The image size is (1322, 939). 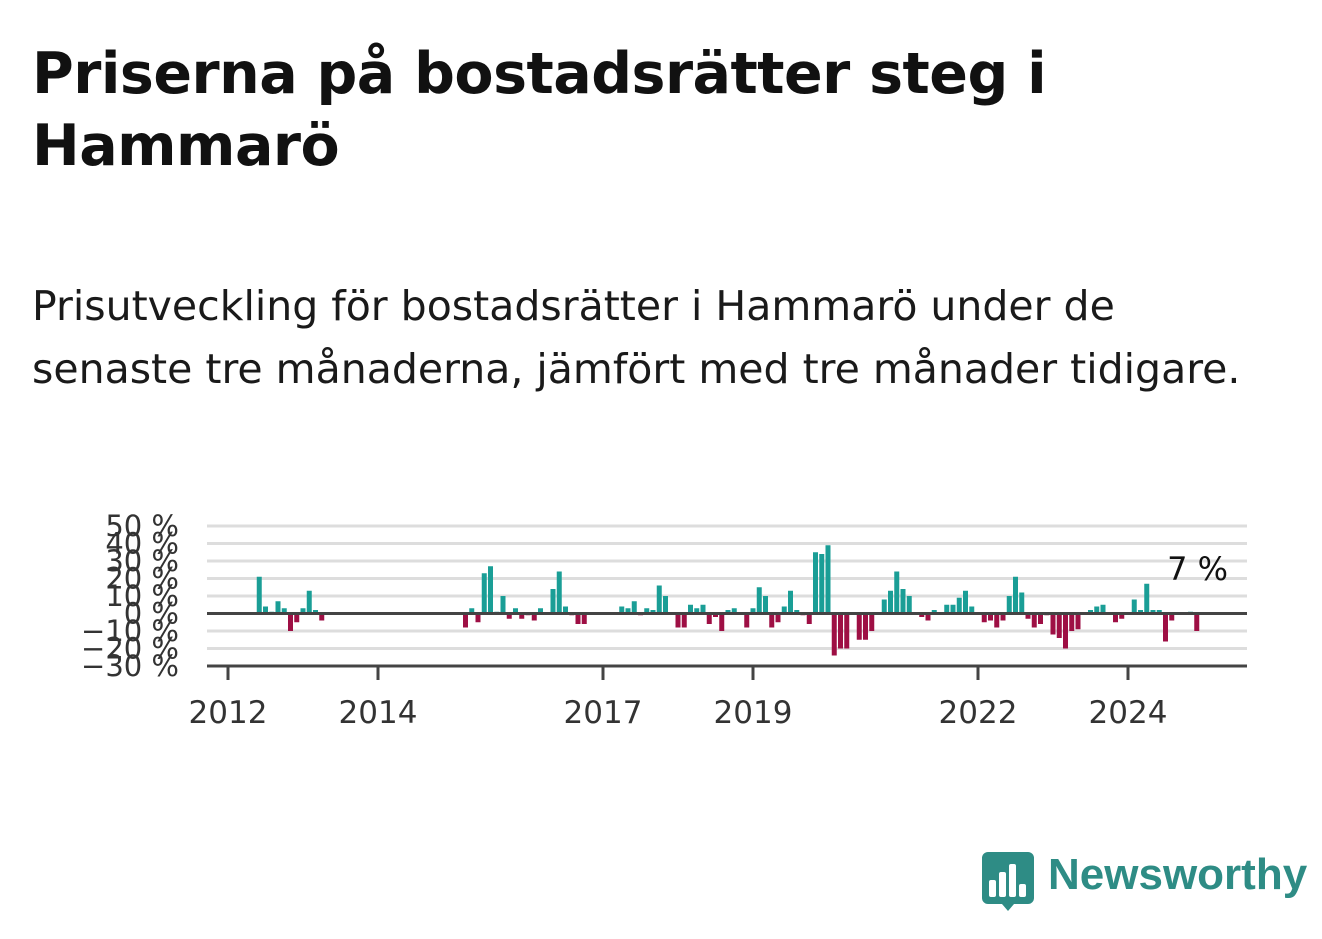 What do you see at coordinates (130, 666) in the screenshot?
I see `y-tick-label: −30 %` at bounding box center [130, 666].